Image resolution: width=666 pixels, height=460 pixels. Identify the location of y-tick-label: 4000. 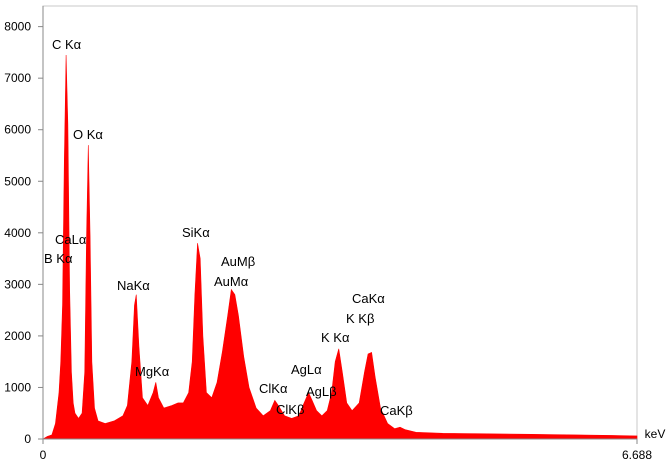
(17, 233).